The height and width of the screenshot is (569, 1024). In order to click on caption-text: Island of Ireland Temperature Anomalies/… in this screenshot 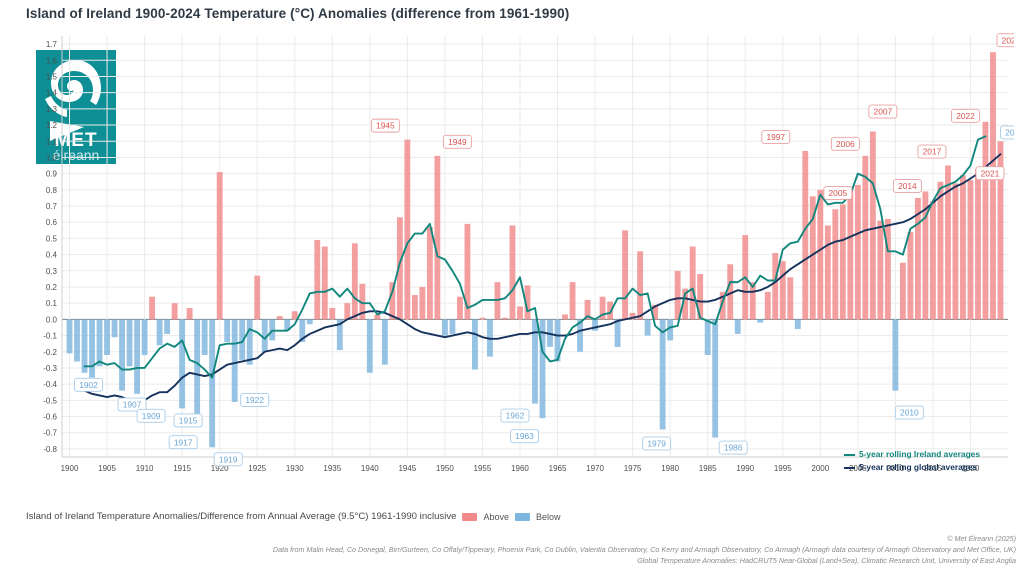, I will do `click(241, 516)`.